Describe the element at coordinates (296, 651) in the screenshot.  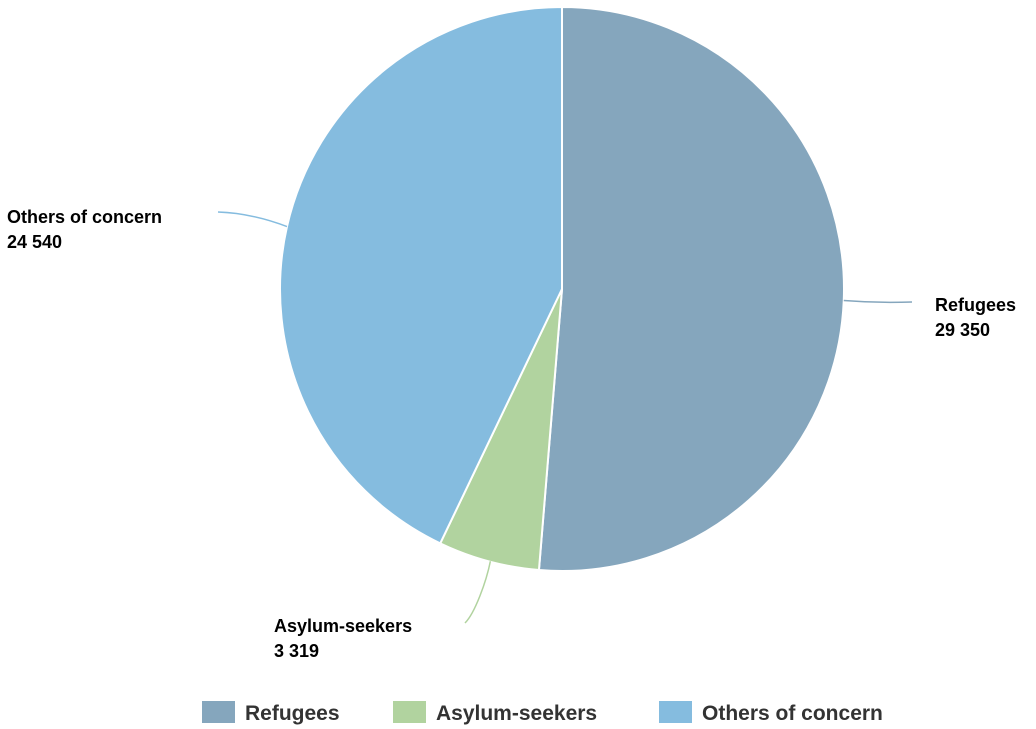
I see `data-label-value-asylum-seekers: 3 319` at that location.